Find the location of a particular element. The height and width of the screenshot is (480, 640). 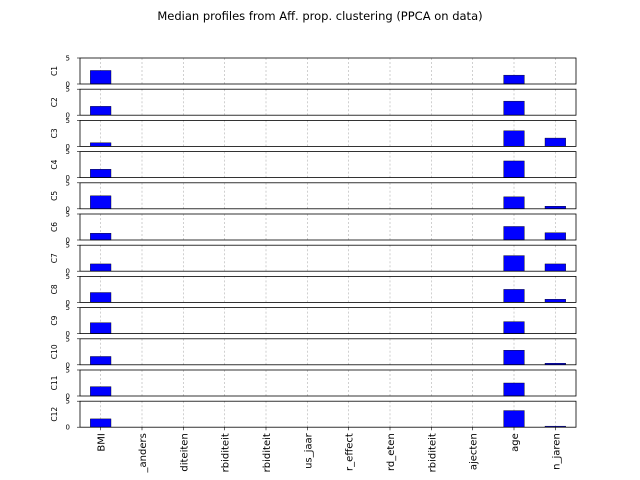

panel-c4: 0 5 C4 is located at coordinates (313, 165).